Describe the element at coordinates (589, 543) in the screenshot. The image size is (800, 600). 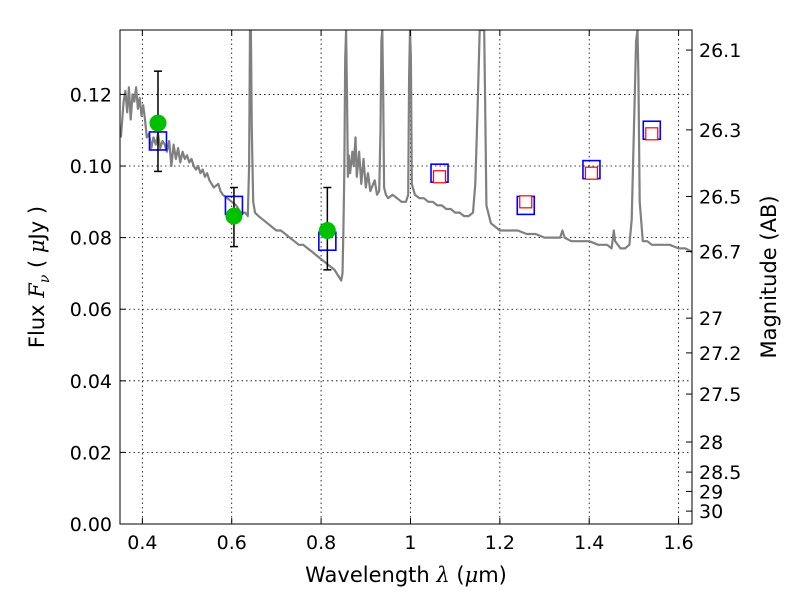
I see `x-tick-label: 1.4` at that location.